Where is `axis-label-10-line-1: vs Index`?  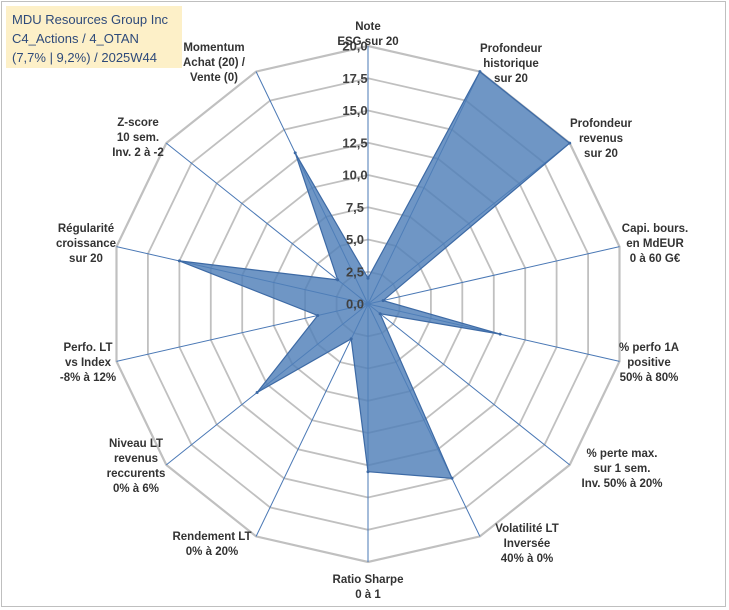 axis-label-10-line-1: vs Index is located at coordinates (88, 363).